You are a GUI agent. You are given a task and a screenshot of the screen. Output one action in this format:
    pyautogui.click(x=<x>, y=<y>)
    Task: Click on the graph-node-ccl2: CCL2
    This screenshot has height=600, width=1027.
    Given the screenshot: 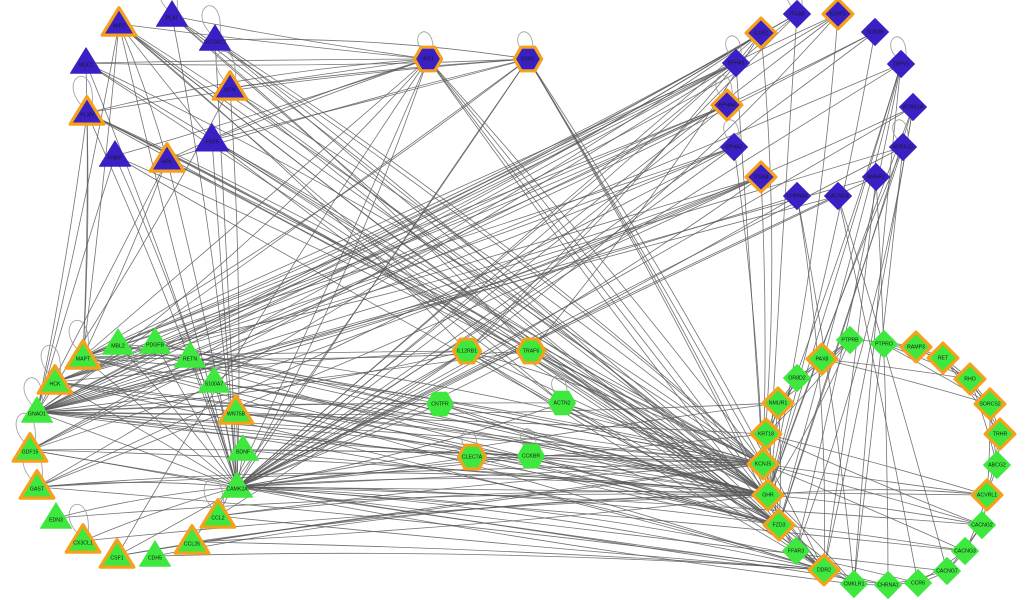 What is the action you would take?
    pyautogui.click(x=218, y=513)
    